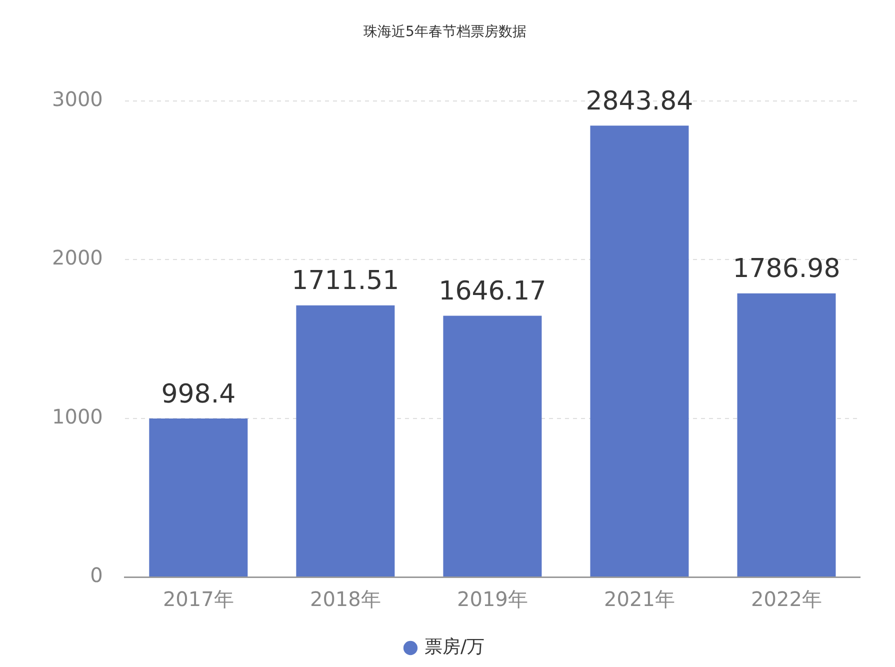 The height and width of the screenshot is (667, 895). I want to click on x-tick-label: 2017年, so click(198, 599).